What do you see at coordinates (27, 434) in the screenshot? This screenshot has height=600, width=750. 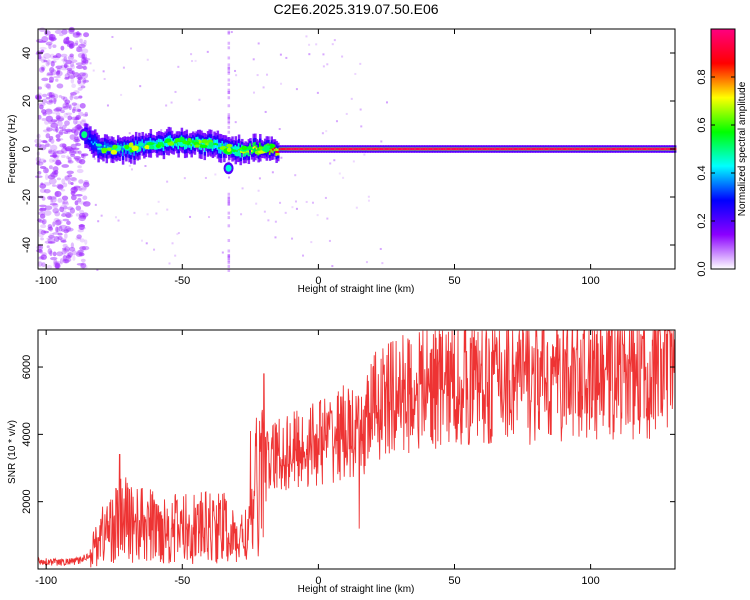 I see `snr-y-tick-label: 4000` at bounding box center [27, 434].